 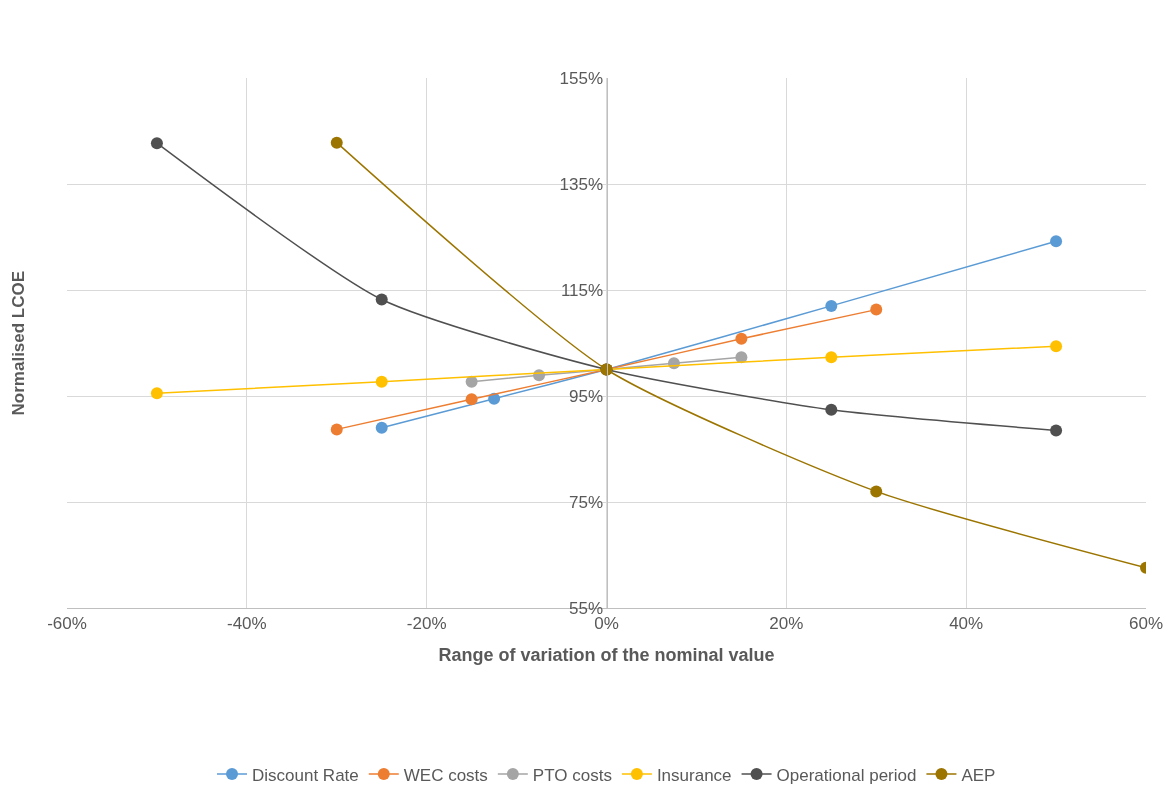 What do you see at coordinates (586, 396) in the screenshot?
I see `y-tick-label: 95%` at bounding box center [586, 396].